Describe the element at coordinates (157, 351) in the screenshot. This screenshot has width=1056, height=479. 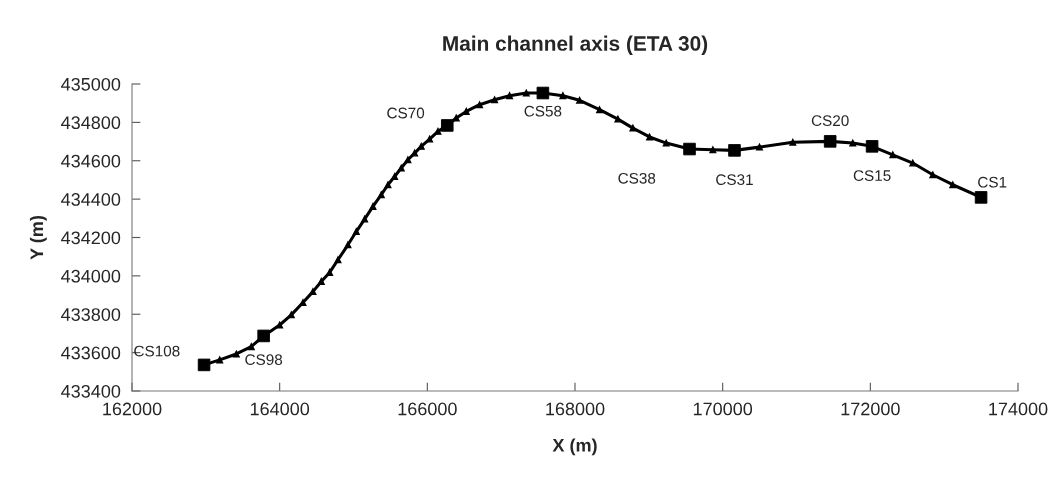
I see `annotation: CS108` at that location.